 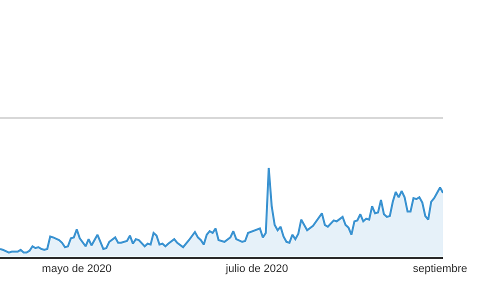 What do you see at coordinates (77, 268) in the screenshot?
I see `x-tick-label: mayo de 2020` at bounding box center [77, 268].